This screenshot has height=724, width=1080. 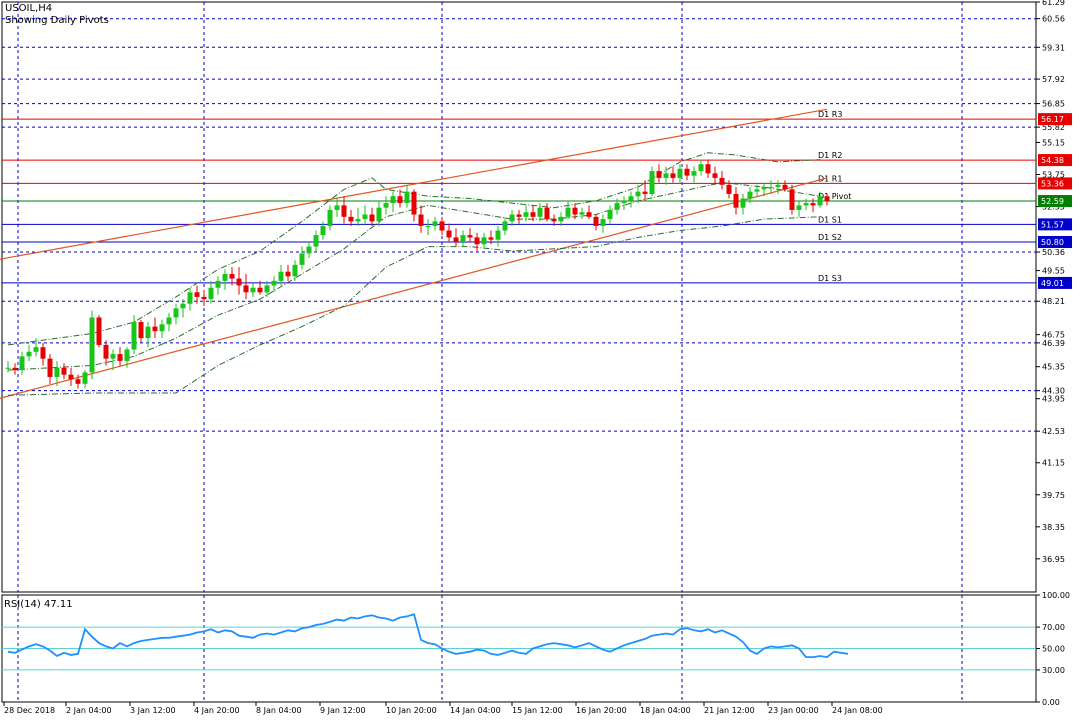 I want to click on pivot-price-badge-label: 54.38, so click(x=1052, y=160).